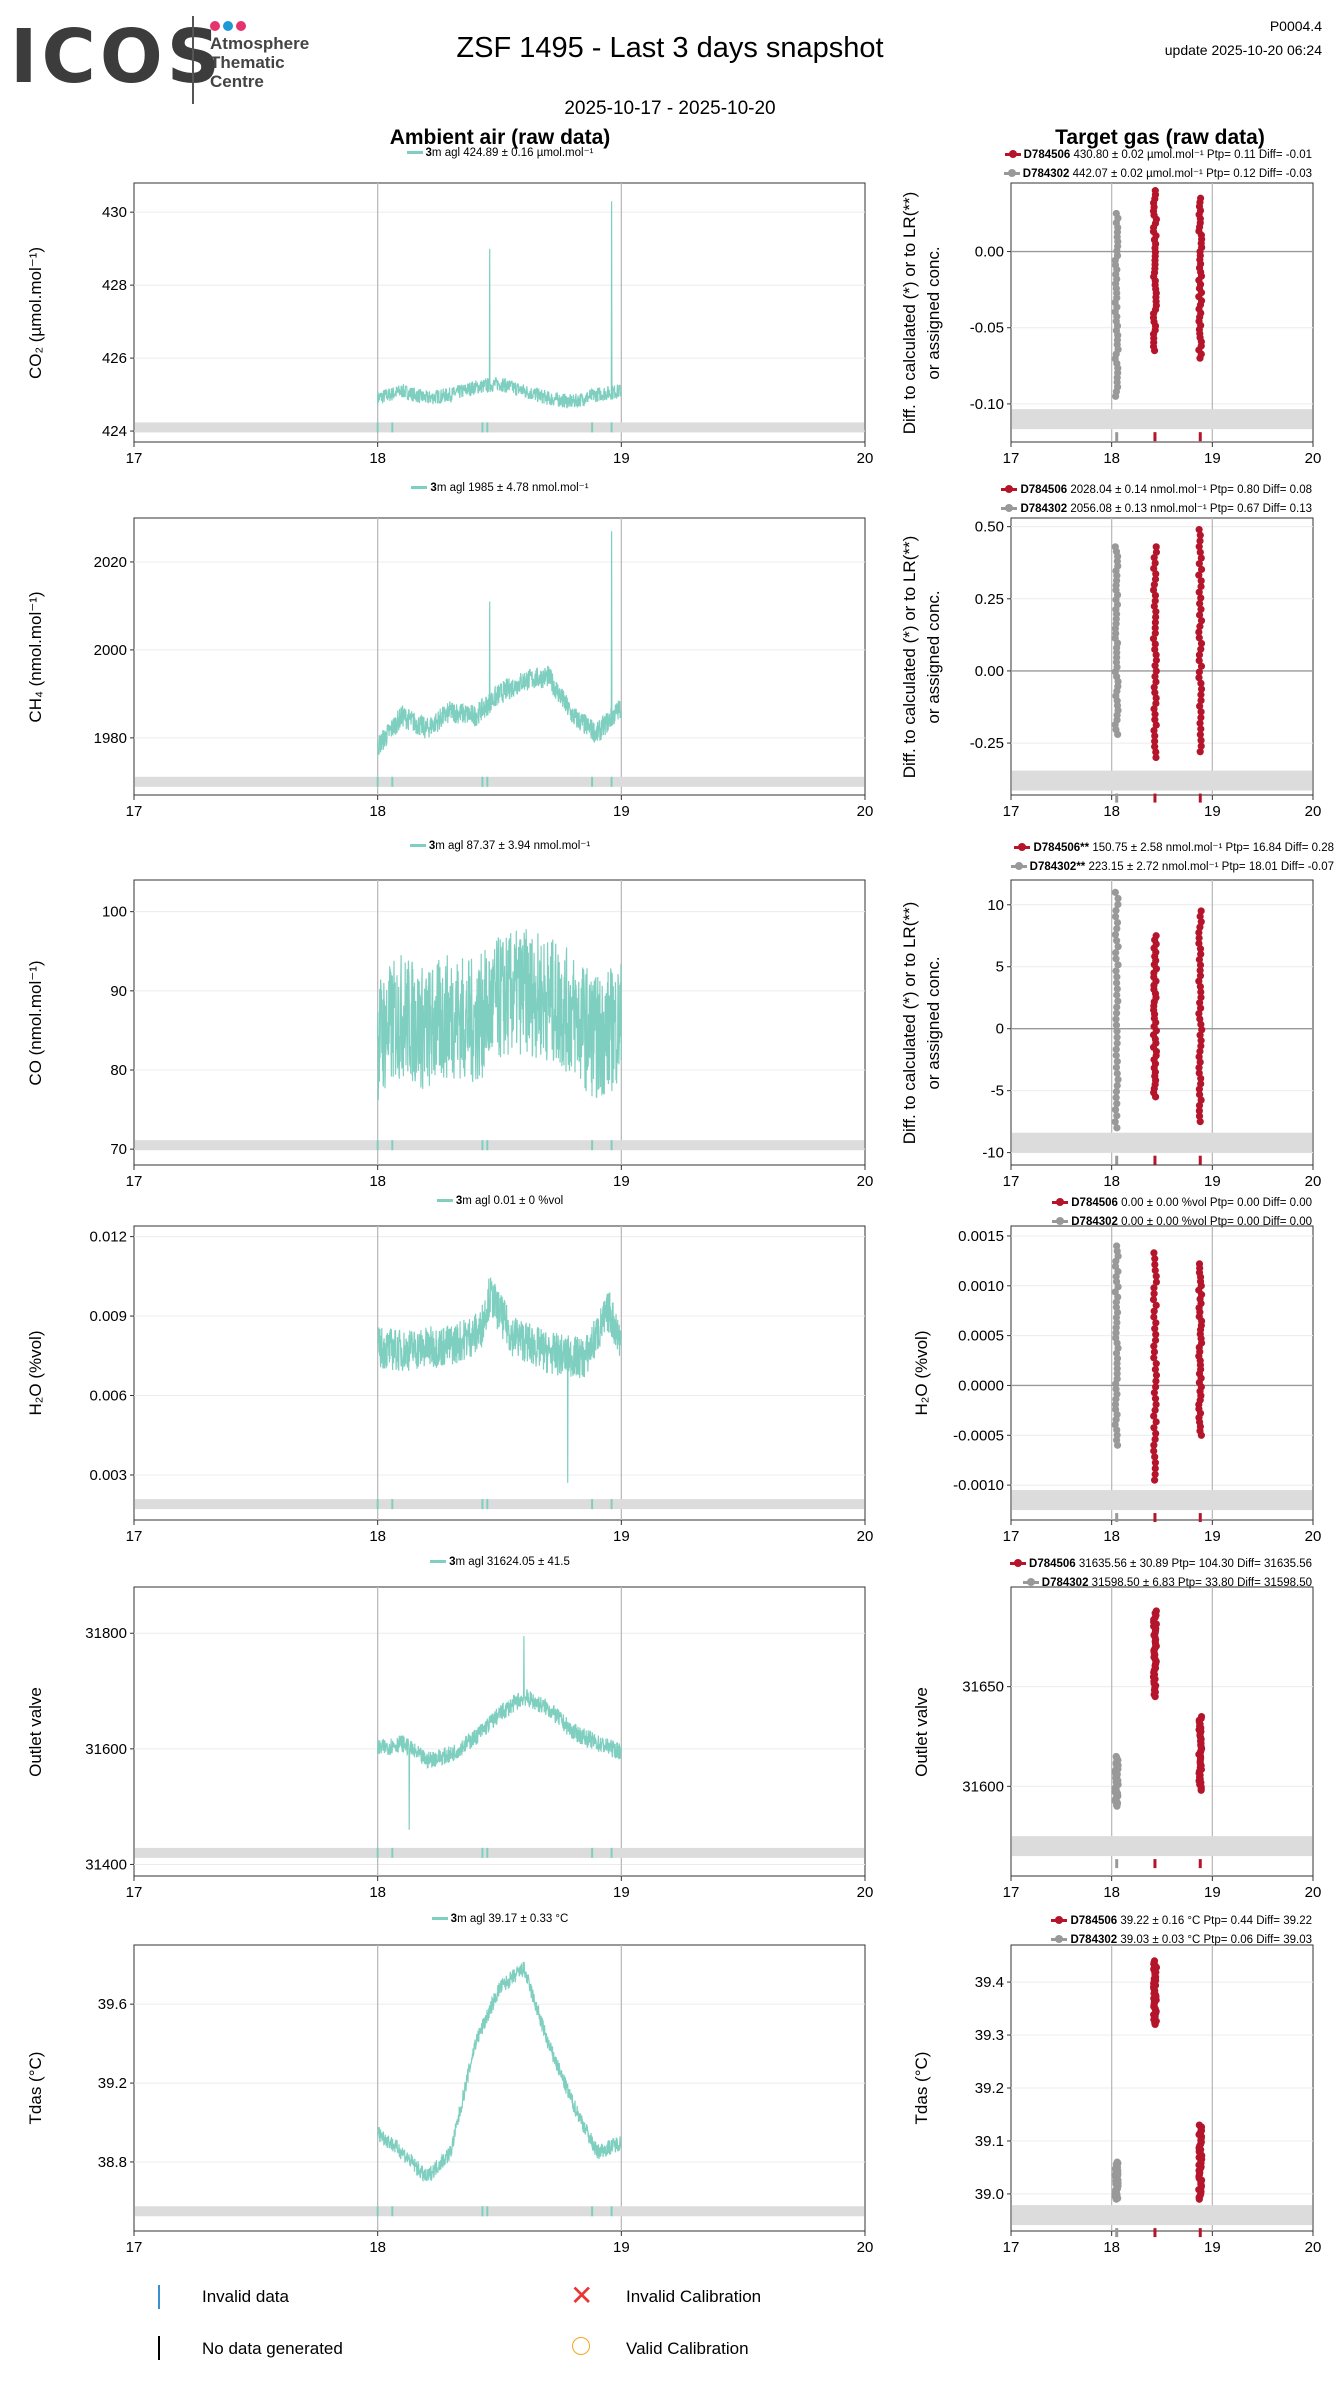 This screenshot has width=1340, height=2400. What do you see at coordinates (670, 48) in the screenshot?
I see `page-title: ZSF 1495 - Last 3 days snapshot` at bounding box center [670, 48].